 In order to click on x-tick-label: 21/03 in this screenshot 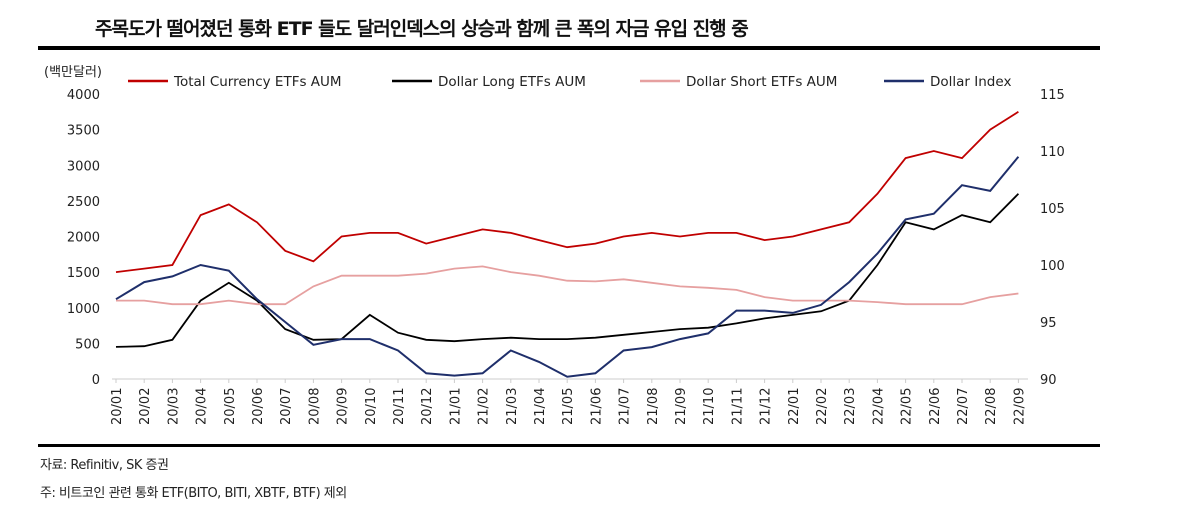, I will do `click(512, 406)`.